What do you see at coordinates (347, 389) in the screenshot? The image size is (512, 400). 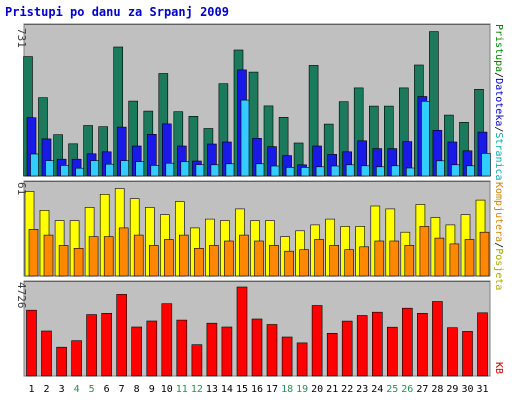 I see `x-tick-label: 22` at bounding box center [347, 389].